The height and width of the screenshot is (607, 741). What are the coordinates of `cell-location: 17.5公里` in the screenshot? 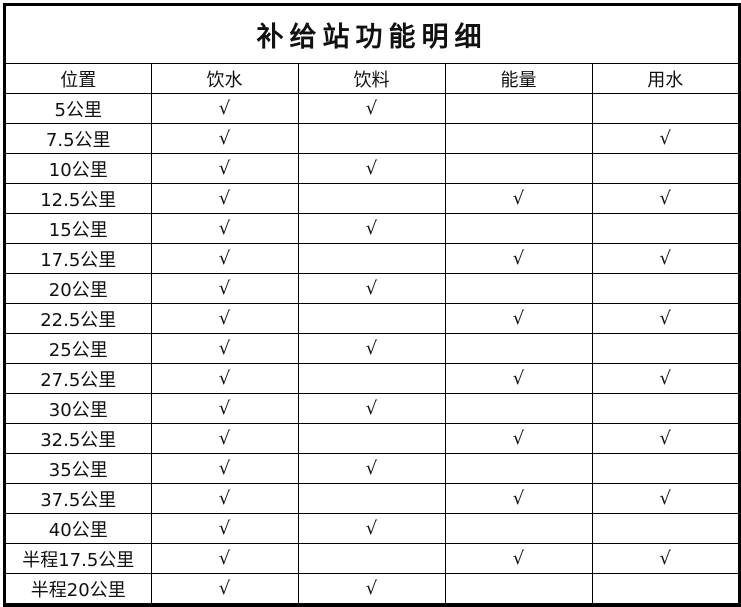 It's located at (79, 258).